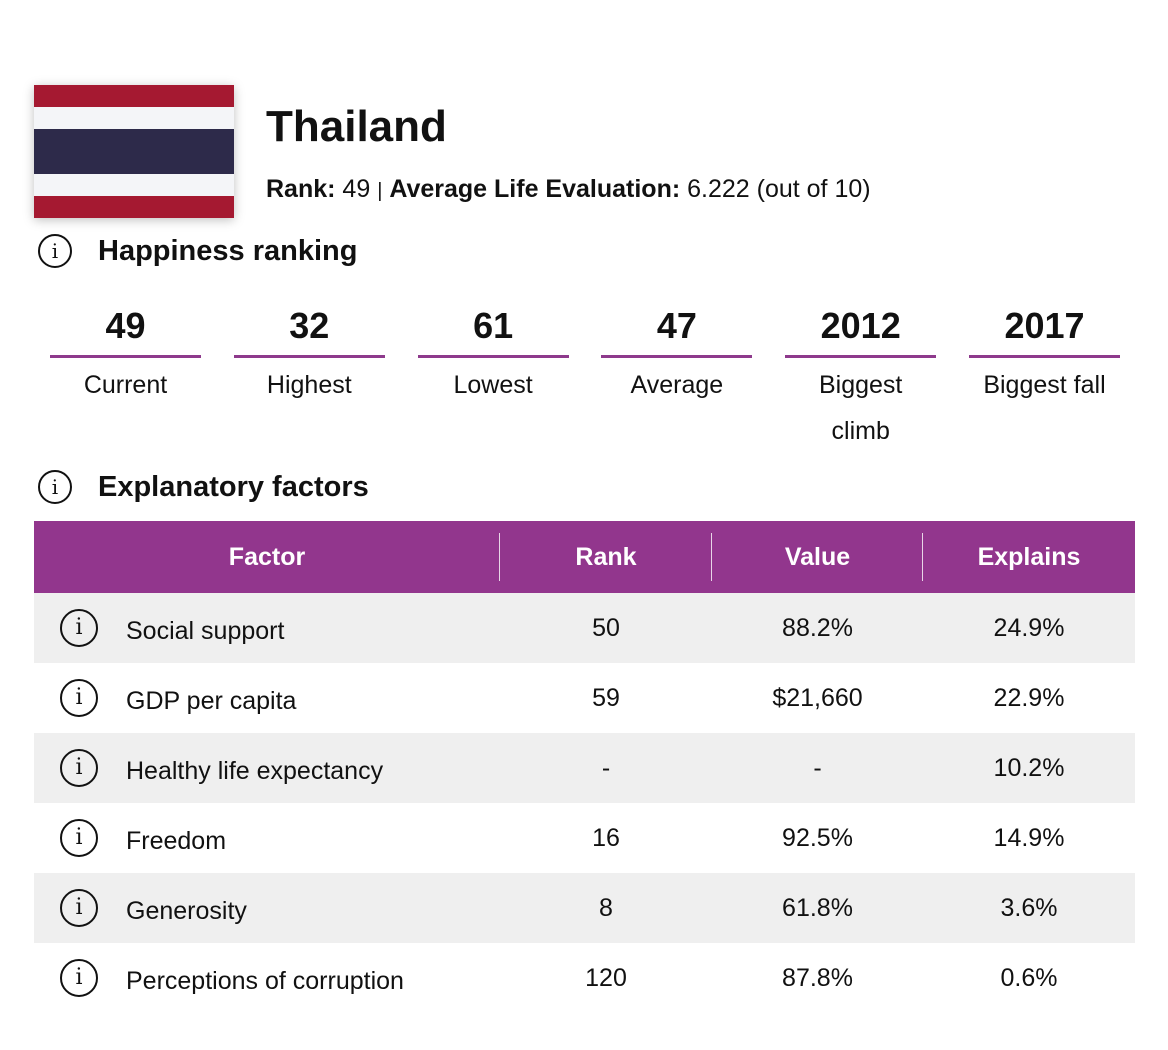  Describe the element at coordinates (134, 185) in the screenshot. I see `flag-stripe-white-bottom` at that location.